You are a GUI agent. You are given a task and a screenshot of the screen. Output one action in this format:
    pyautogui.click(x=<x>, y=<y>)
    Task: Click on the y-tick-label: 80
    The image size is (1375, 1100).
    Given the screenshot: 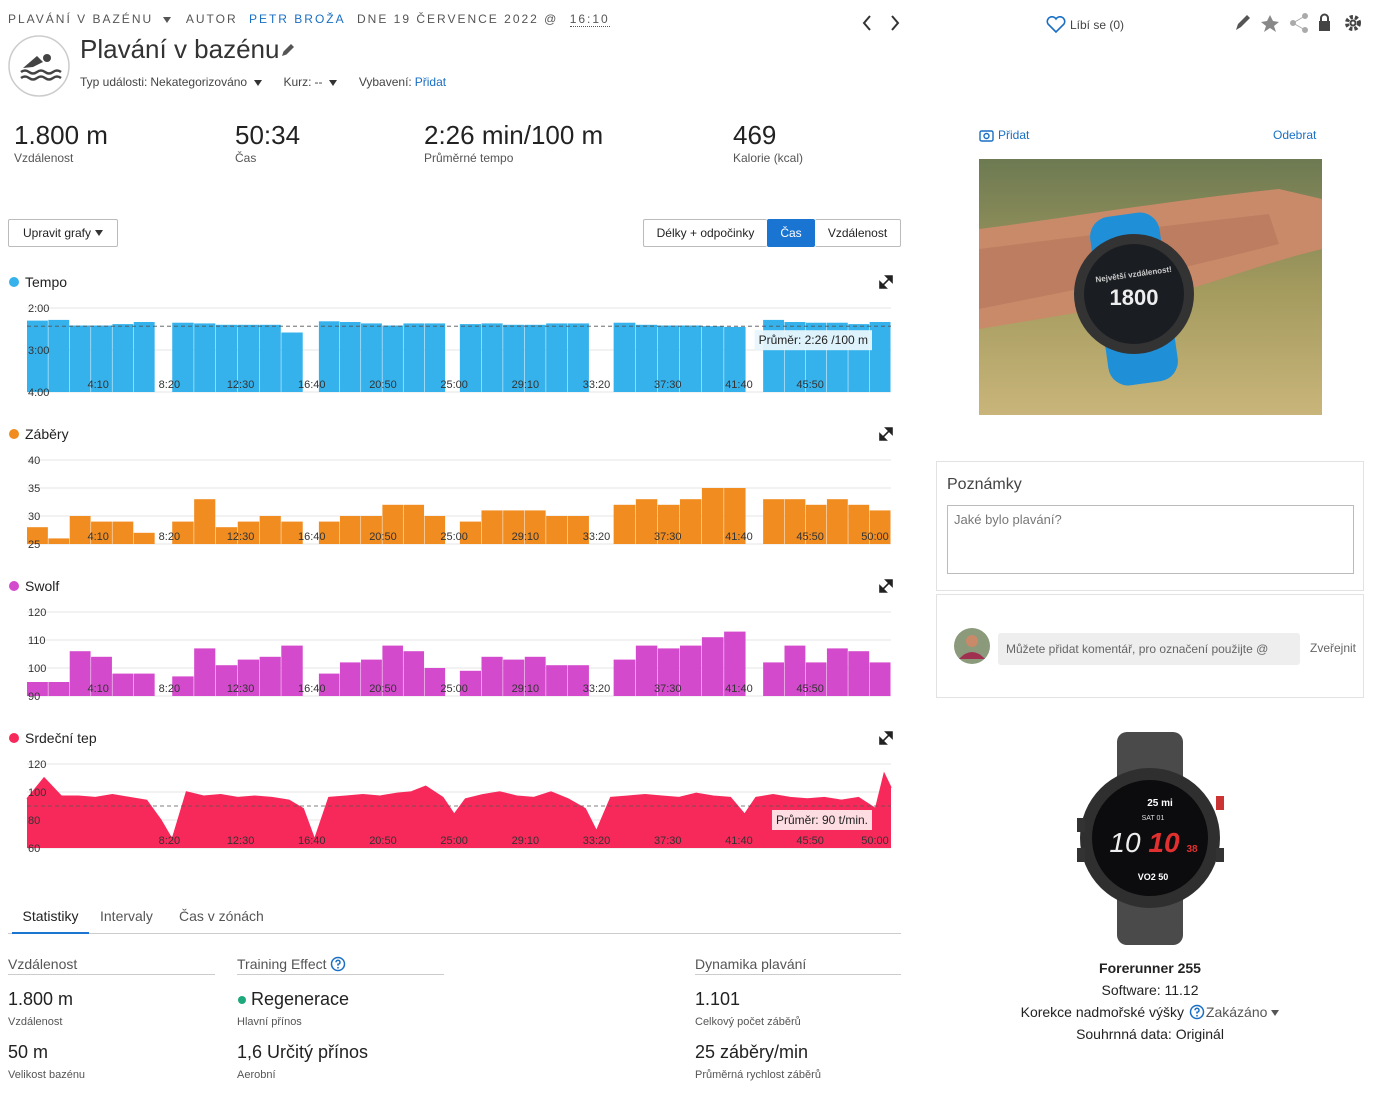 What is the action you would take?
    pyautogui.click(x=34, y=821)
    